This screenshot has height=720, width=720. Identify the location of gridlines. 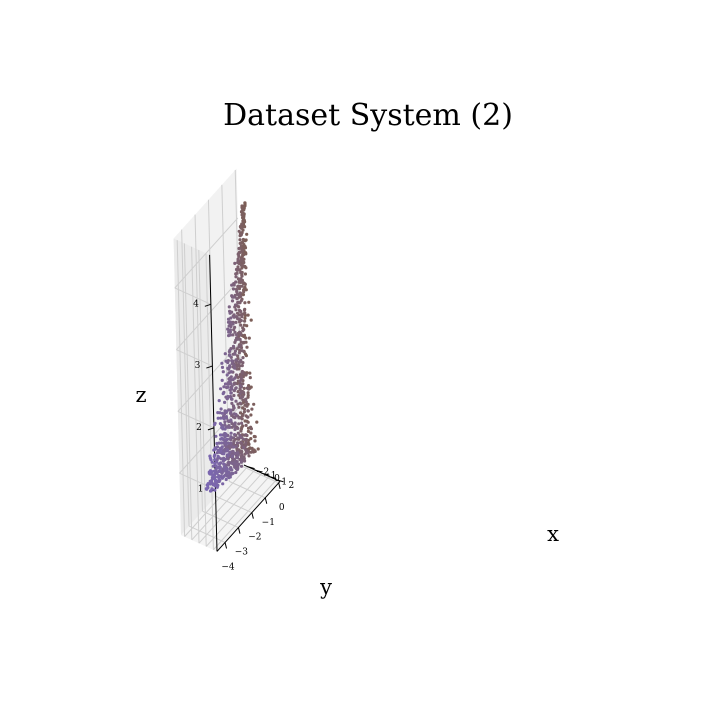
(226, 360).